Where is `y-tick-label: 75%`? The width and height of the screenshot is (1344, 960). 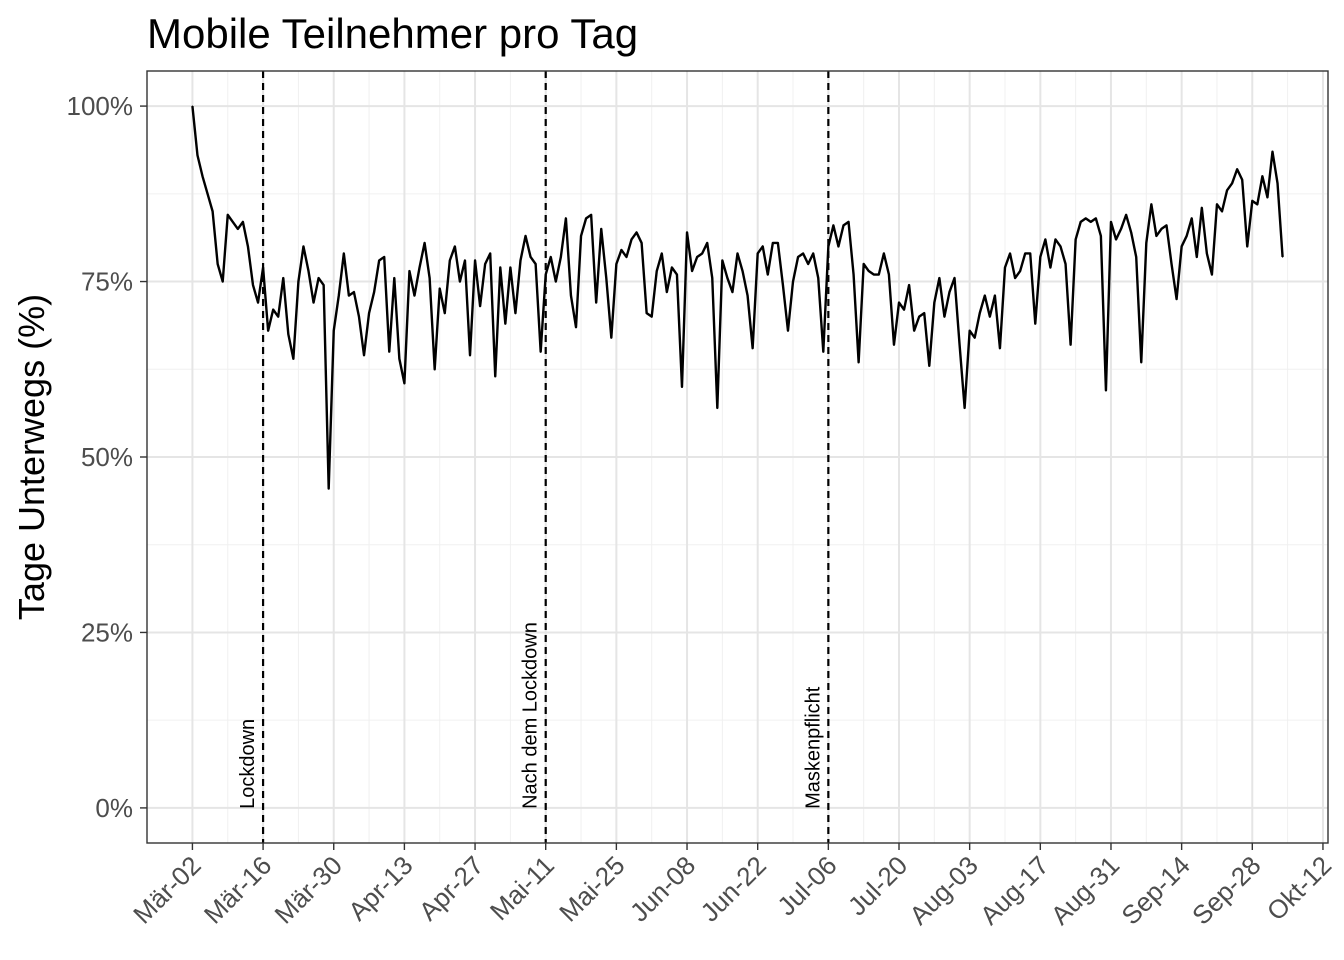 y-tick-label: 75% is located at coordinates (107, 282).